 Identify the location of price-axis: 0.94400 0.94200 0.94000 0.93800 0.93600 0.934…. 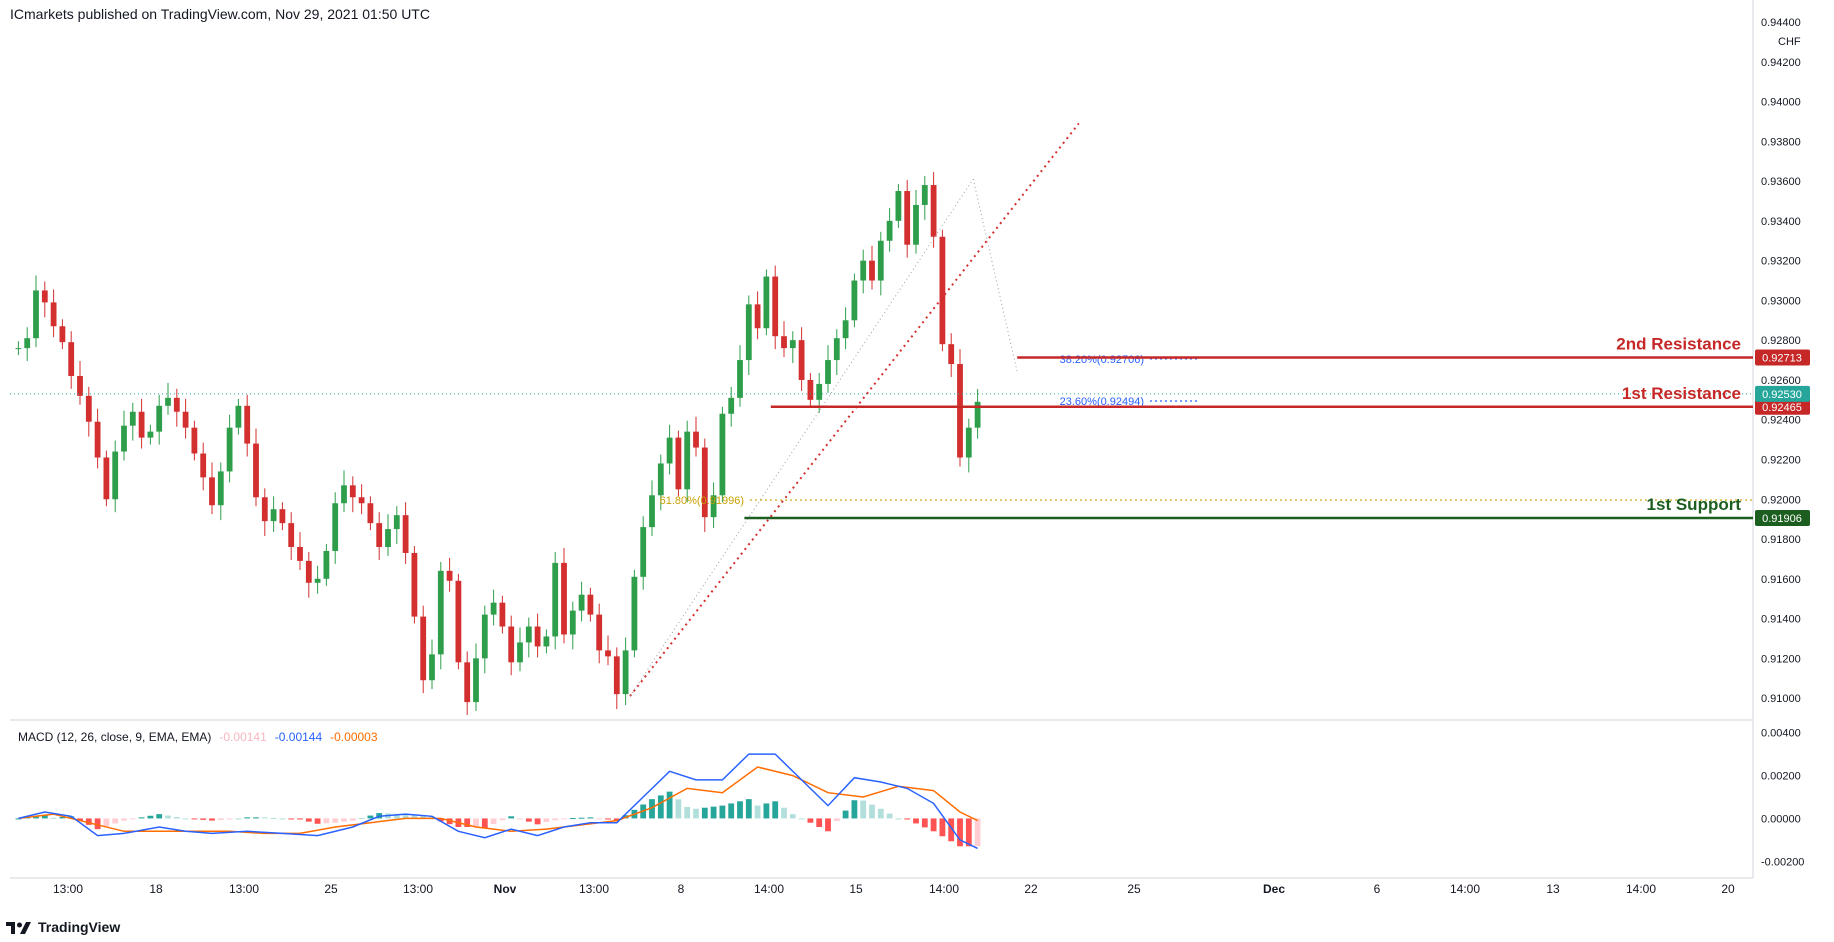
(1781, 361).